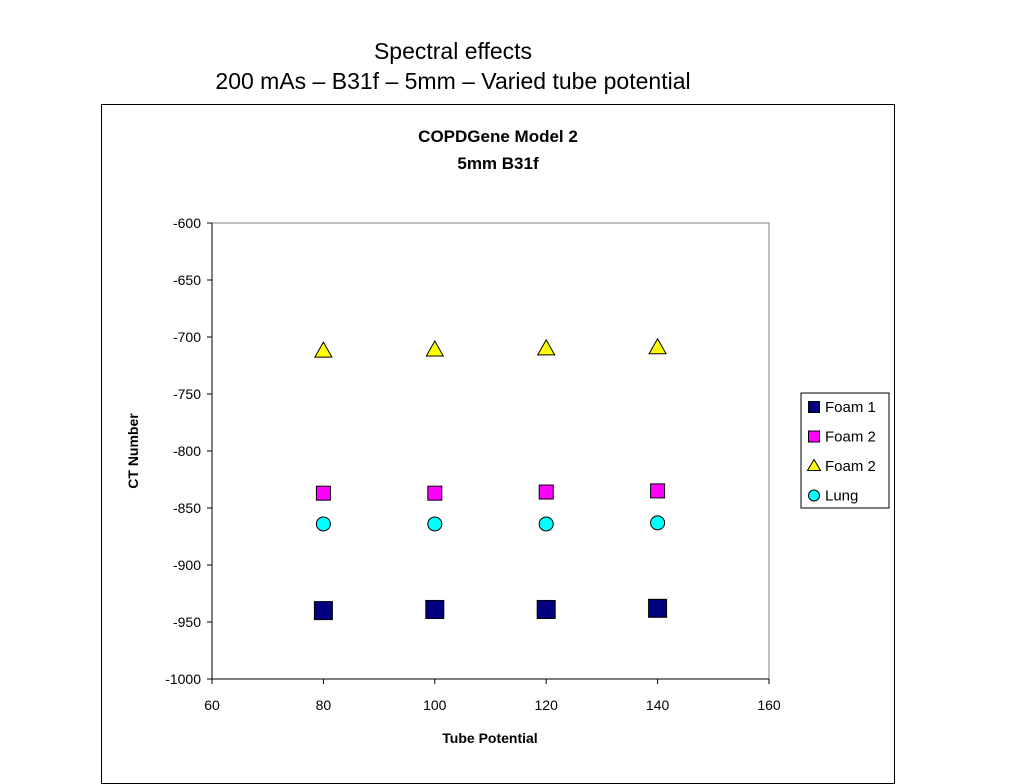 The width and height of the screenshot is (1024, 784). What do you see at coordinates (547, 705) in the screenshot?
I see `x-tick-label: 120` at bounding box center [547, 705].